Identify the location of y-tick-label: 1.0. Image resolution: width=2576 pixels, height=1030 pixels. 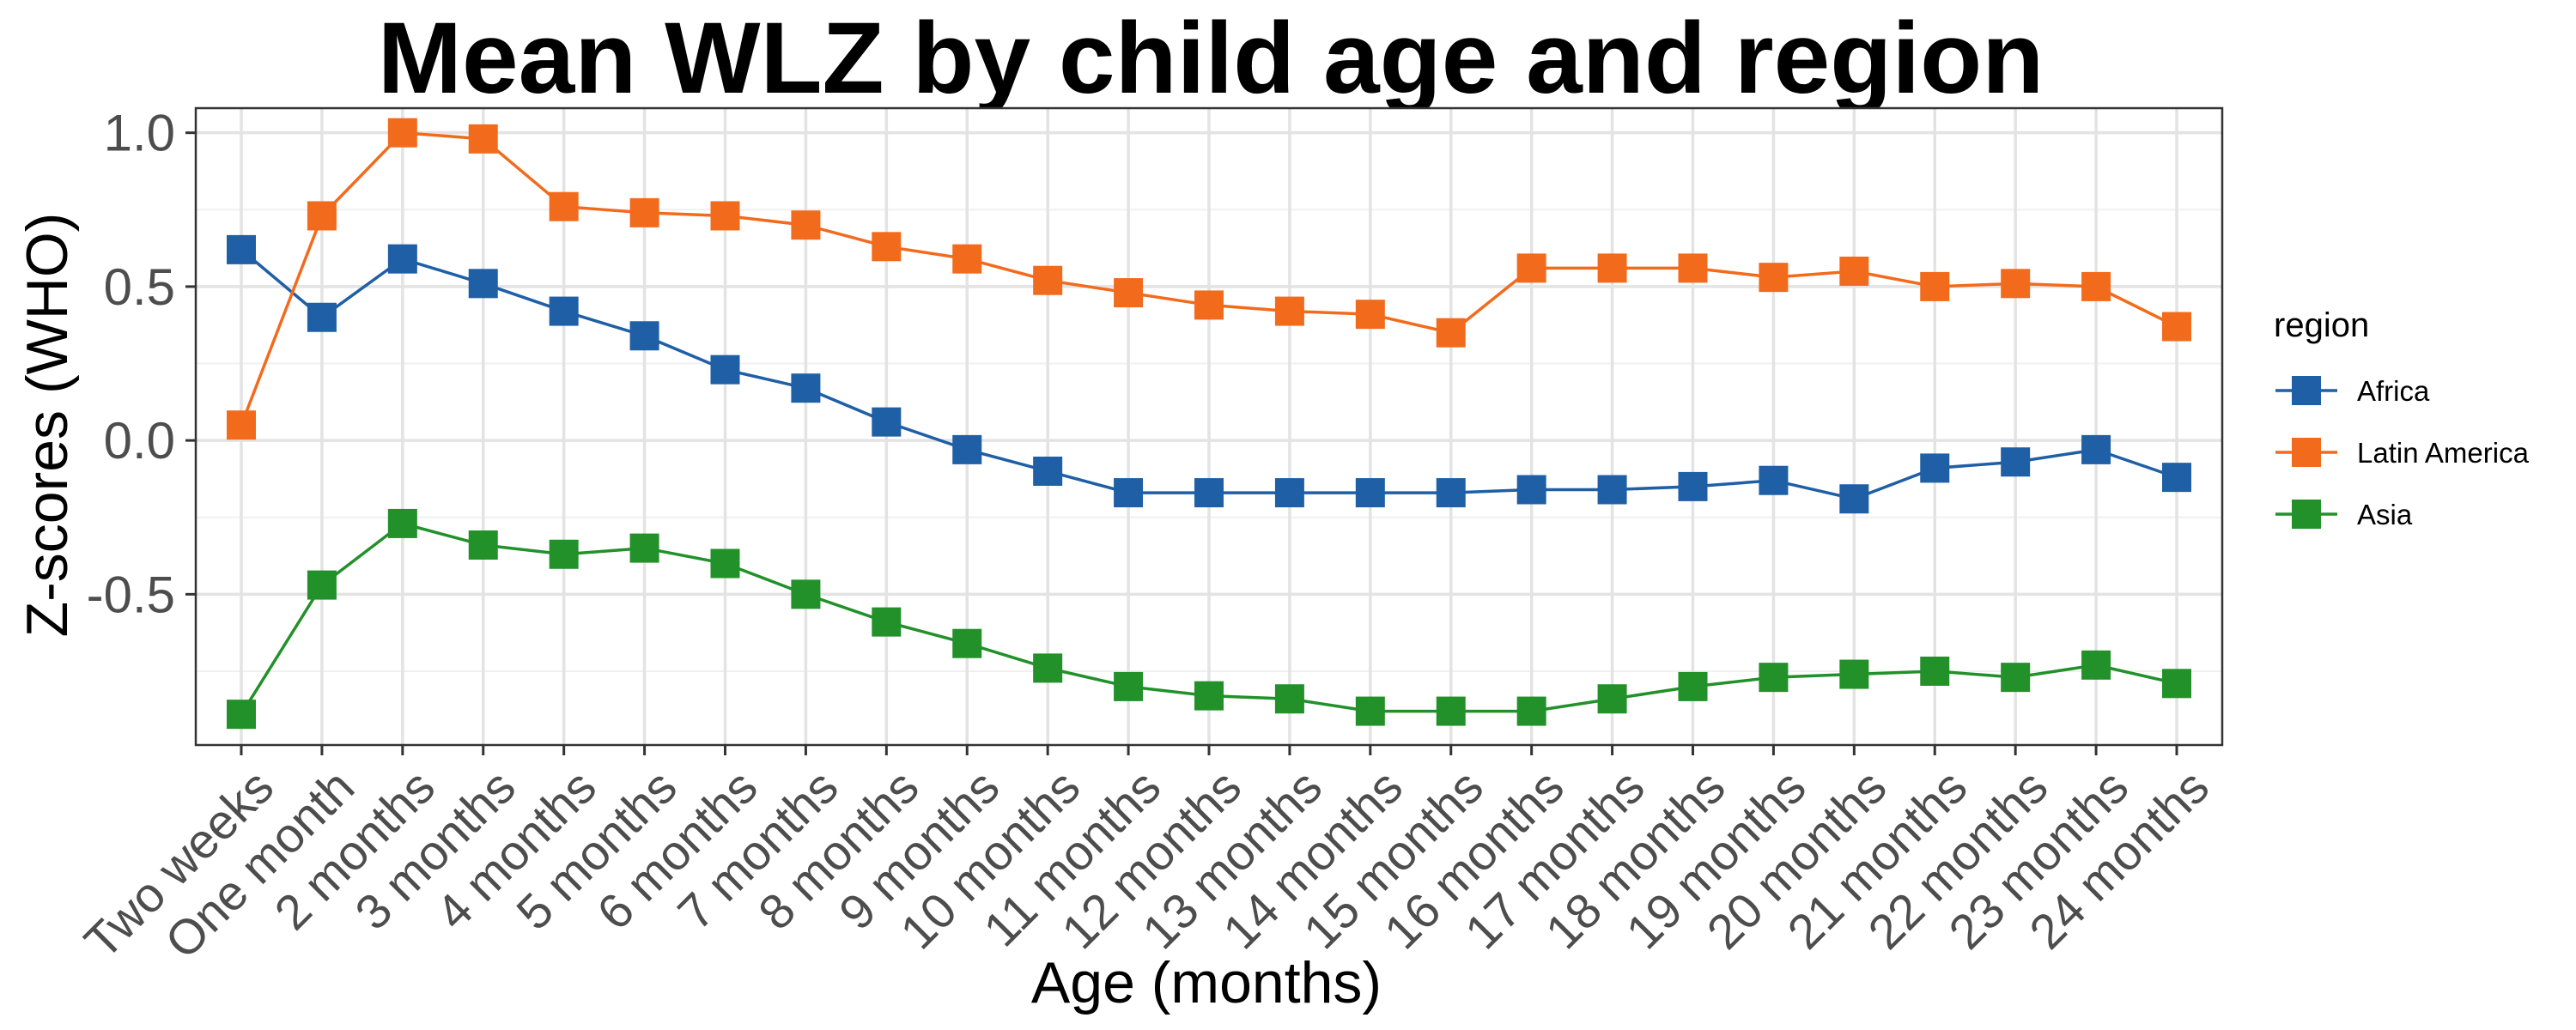
(139, 133).